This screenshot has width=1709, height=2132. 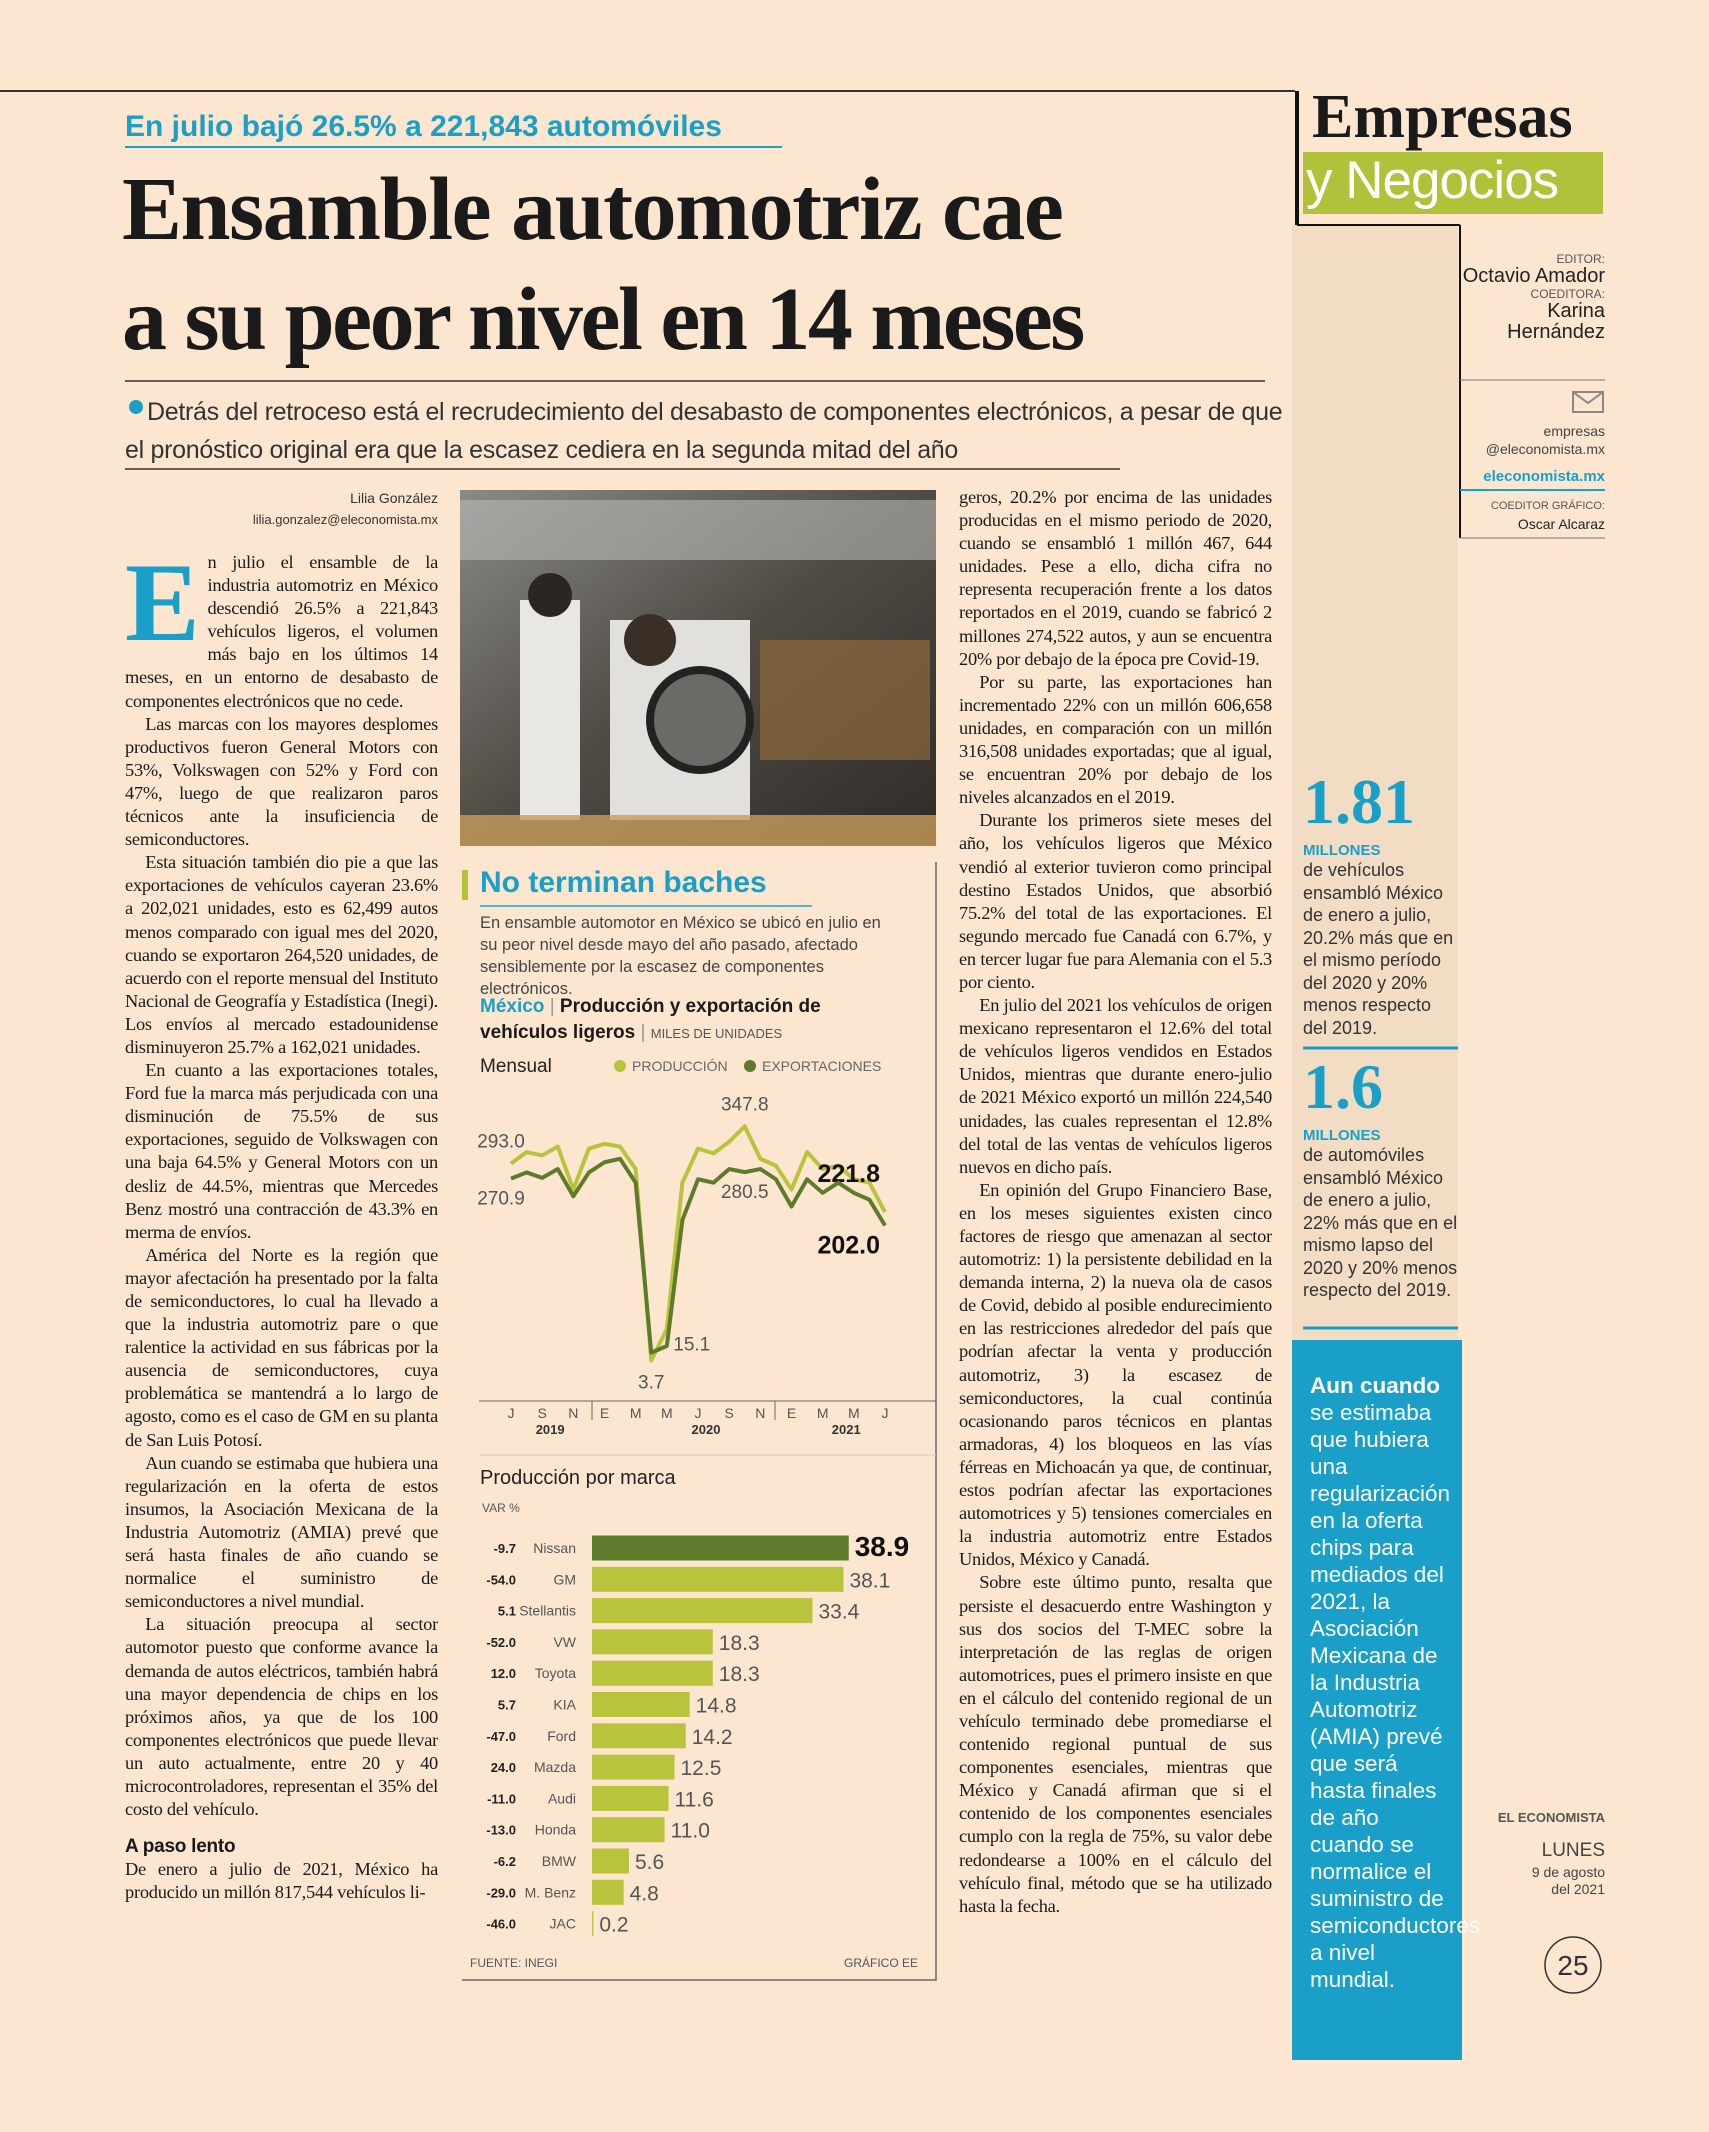 I want to click on section-name: Empresas, so click(x=1442, y=117).